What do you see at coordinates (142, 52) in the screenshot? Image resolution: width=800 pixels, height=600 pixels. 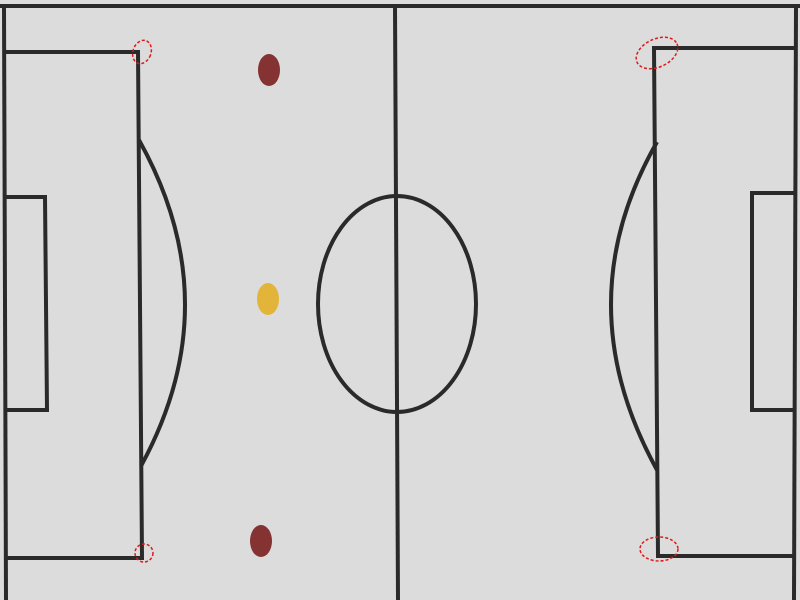 I see `marker-left-top-corner` at bounding box center [142, 52].